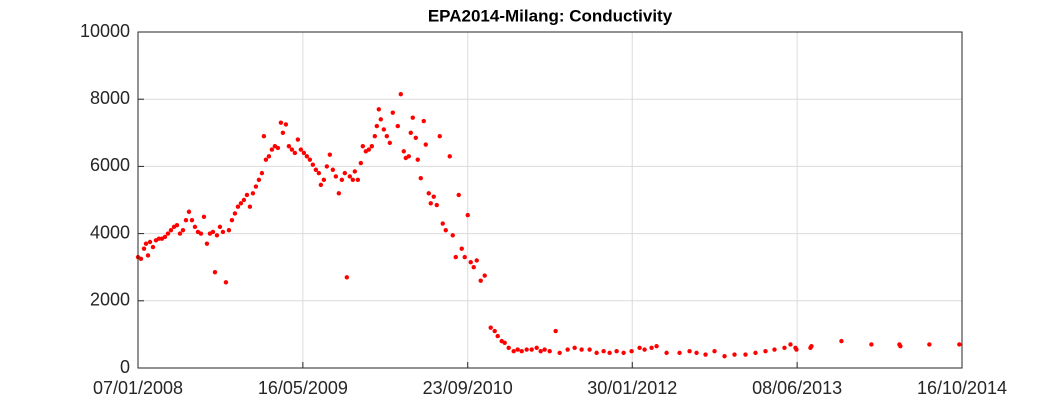 The height and width of the screenshot is (413, 1063). I want to click on x-tick-label: 07/01/2008, so click(138, 388).